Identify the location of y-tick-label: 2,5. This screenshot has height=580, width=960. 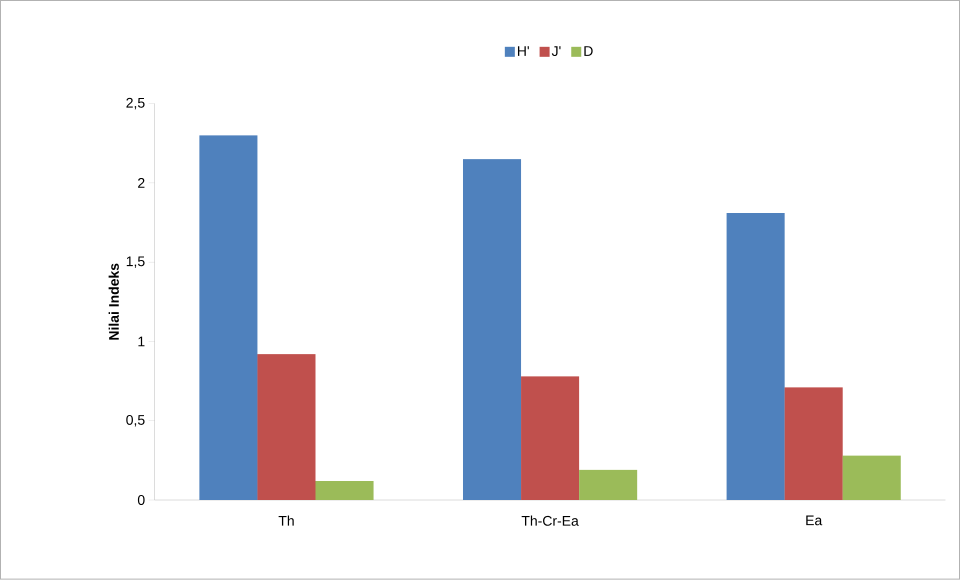
(135, 104).